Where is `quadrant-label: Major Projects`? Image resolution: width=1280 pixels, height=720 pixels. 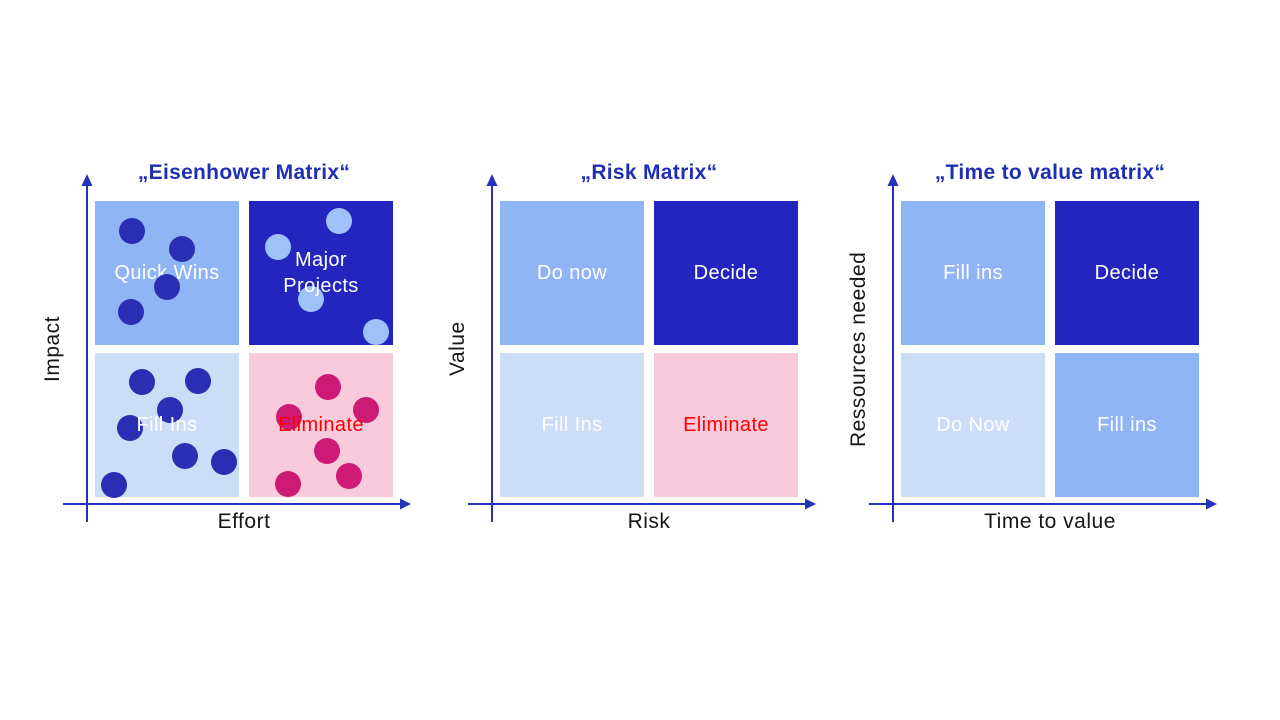 quadrant-label: Major Projects is located at coordinates (321, 273).